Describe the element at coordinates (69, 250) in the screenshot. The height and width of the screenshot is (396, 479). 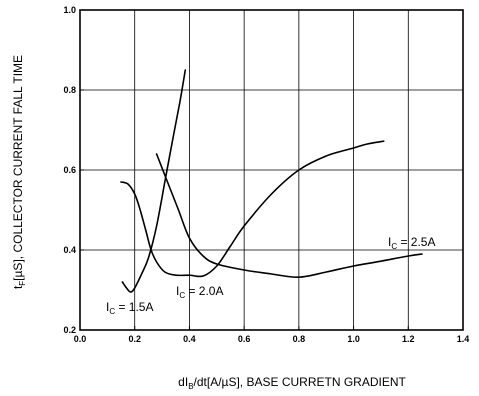
I see `y-tick-label: 0.4` at that location.